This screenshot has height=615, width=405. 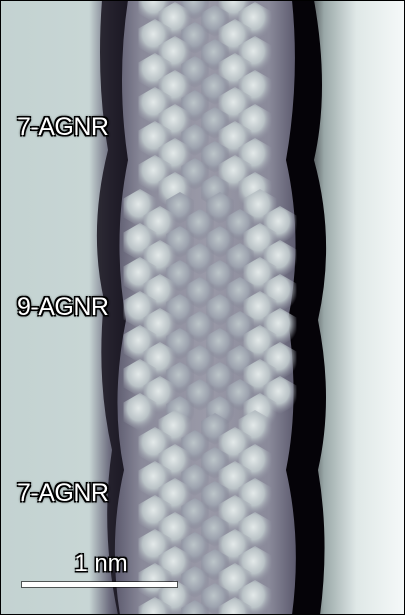 I want to click on segment-label-middle: 9-AGNR, so click(x=63, y=307).